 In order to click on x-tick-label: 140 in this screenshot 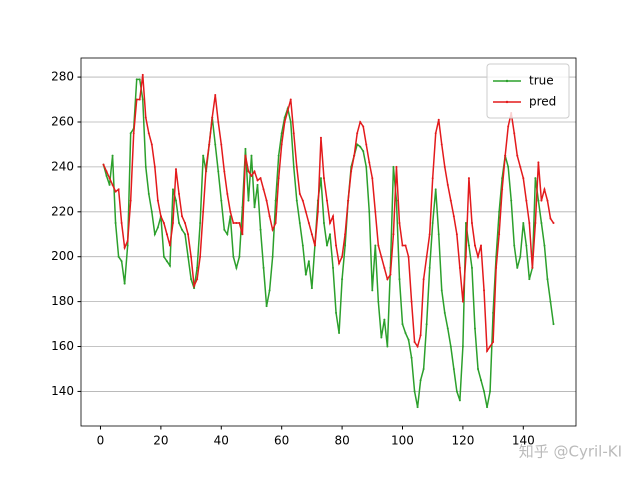, I will do `click(523, 441)`.